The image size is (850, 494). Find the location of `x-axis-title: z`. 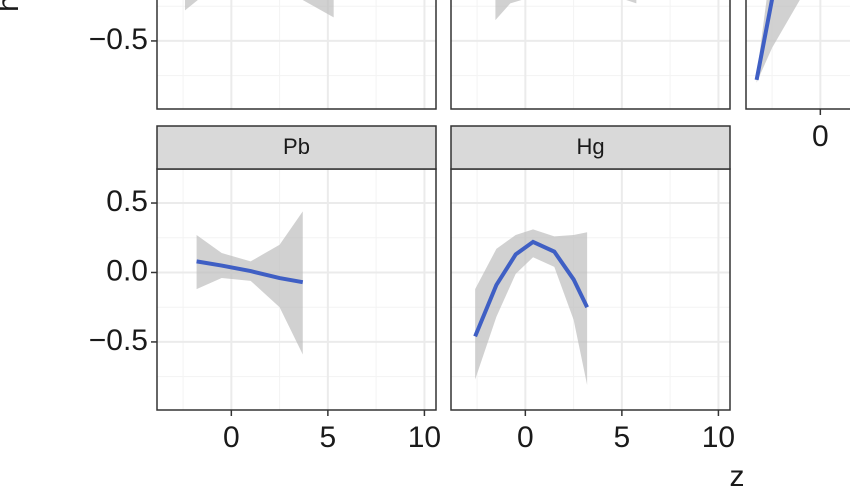

x-axis-title: z is located at coordinates (737, 476).